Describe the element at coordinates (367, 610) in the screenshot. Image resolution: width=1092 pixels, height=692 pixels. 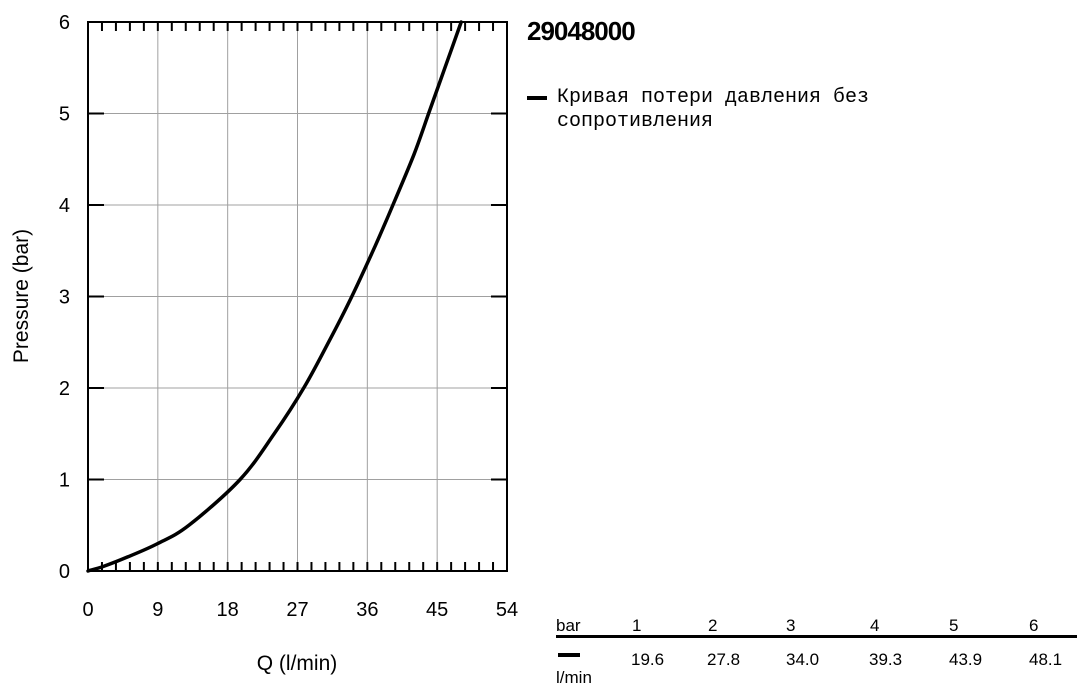
I see `x-tick-label: 36` at that location.